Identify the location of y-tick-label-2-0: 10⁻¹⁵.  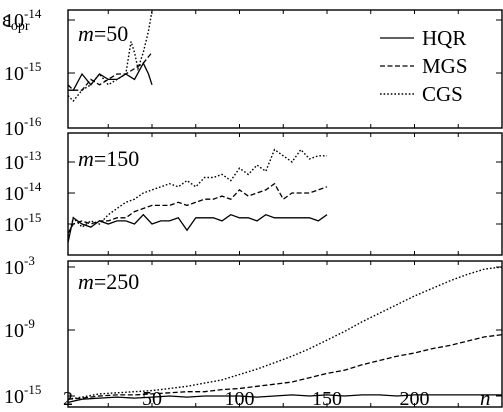
(22, 395).